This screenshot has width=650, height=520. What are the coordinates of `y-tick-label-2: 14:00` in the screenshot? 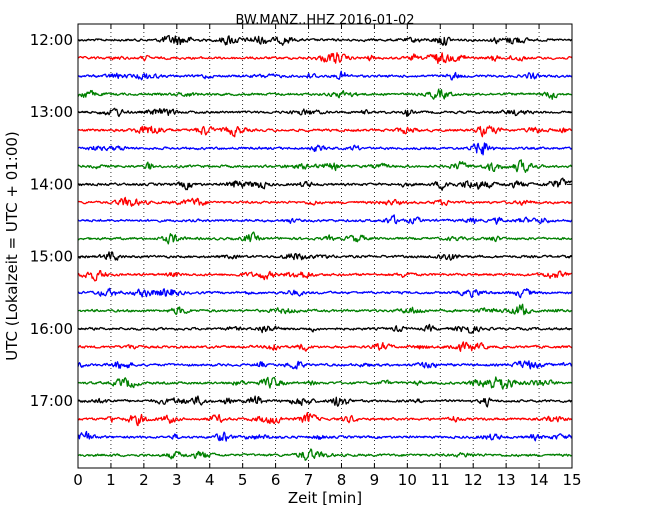 It's located at (51, 184).